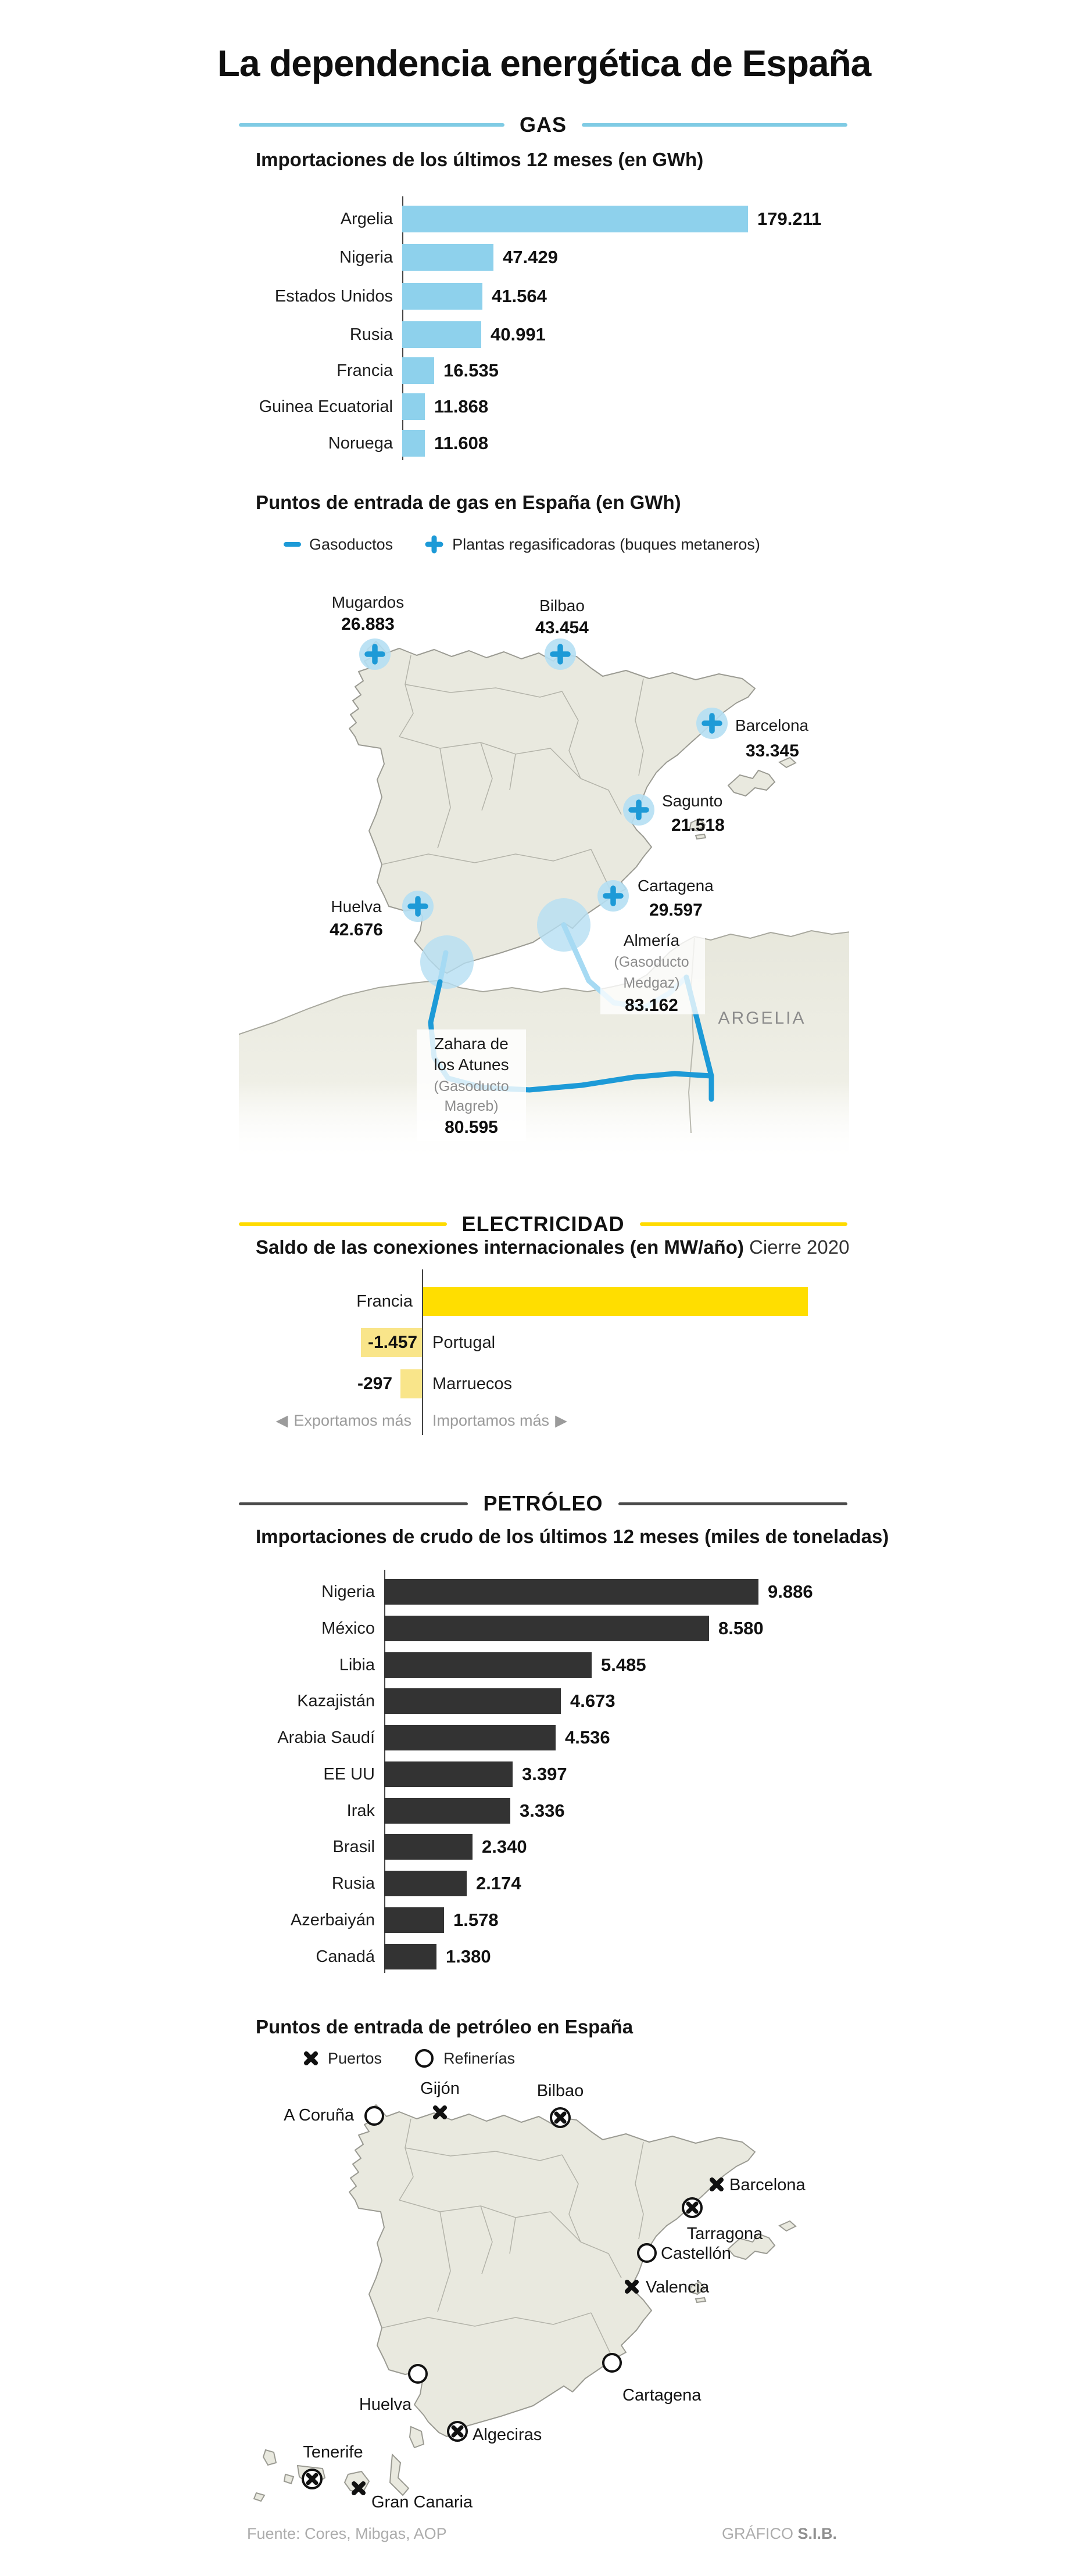  What do you see at coordinates (544, 125) in the screenshot?
I see `gas-section-divider: GAS` at bounding box center [544, 125].